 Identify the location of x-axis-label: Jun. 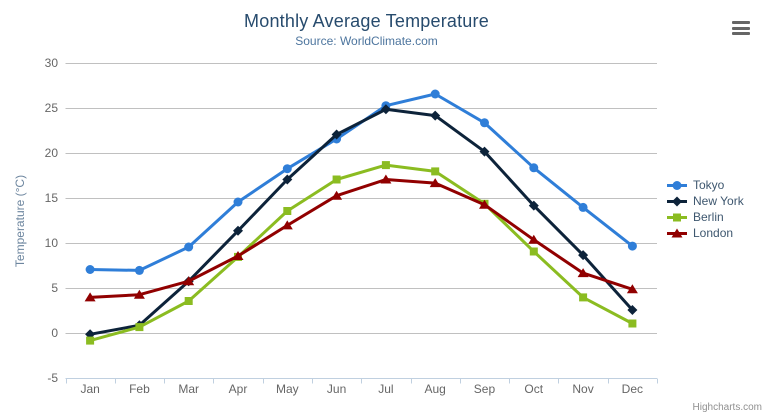
(336, 389).